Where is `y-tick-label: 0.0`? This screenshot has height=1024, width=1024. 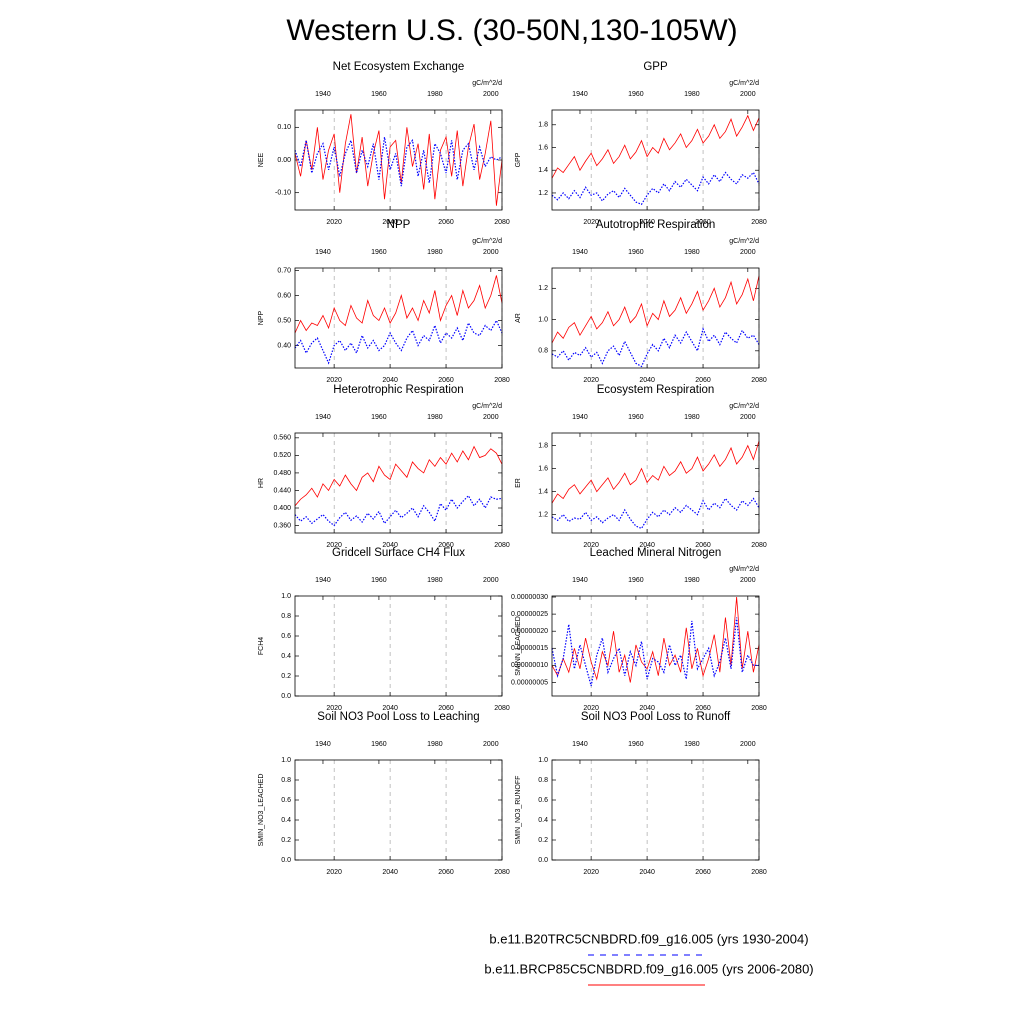 y-tick-label: 0.0 is located at coordinates (286, 860).